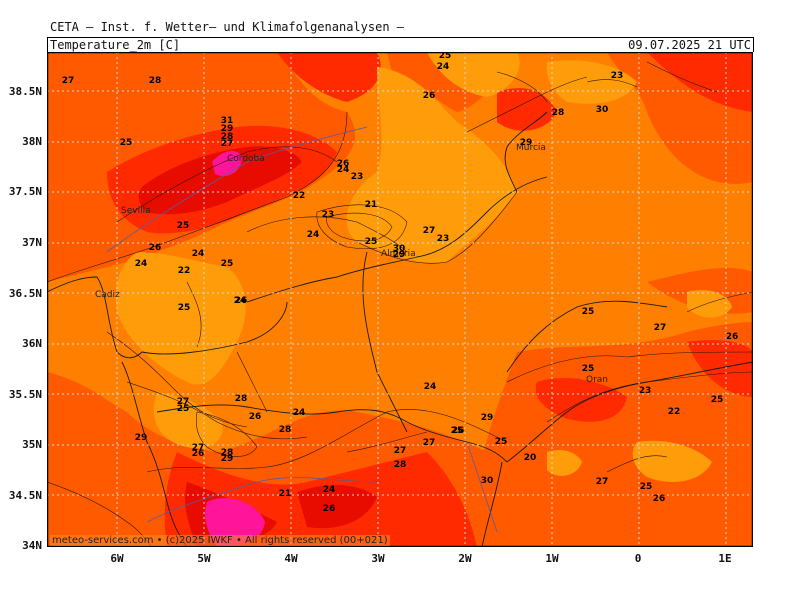  I want to click on lat-tick-label: 37N, so click(32, 242).